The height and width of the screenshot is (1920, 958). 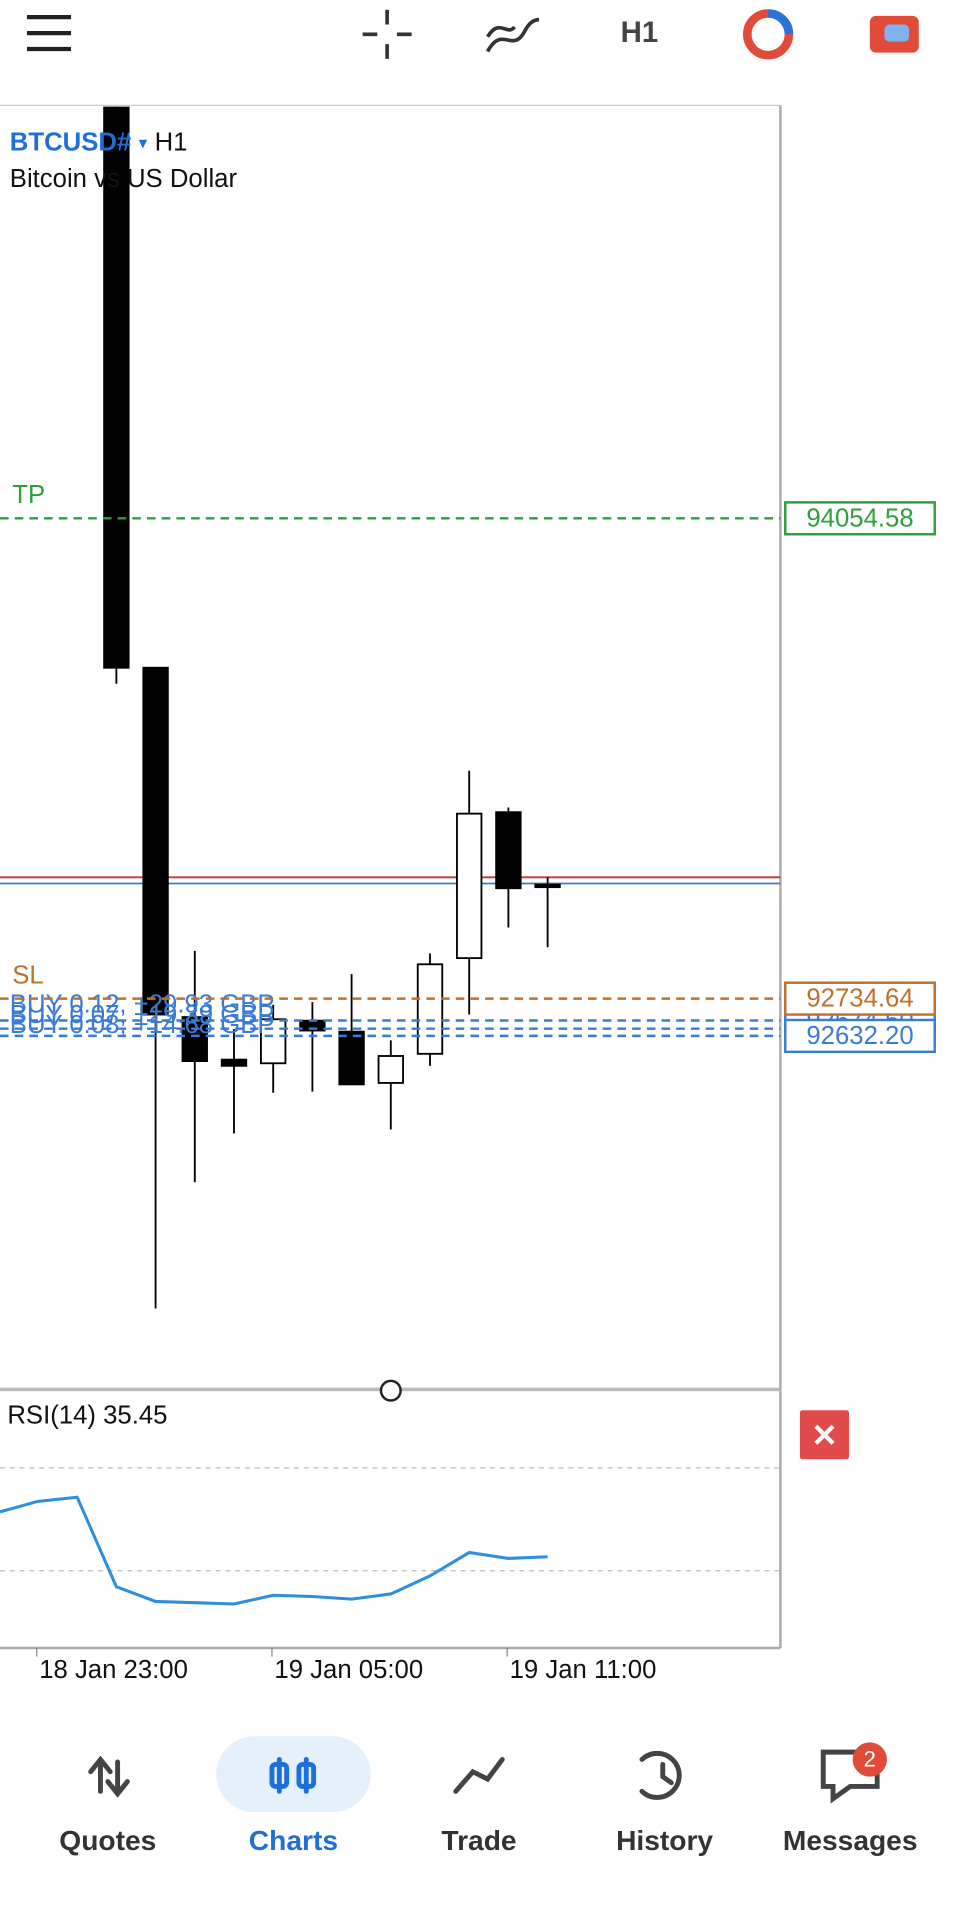 I want to click on nav-item: Messages, so click(x=850, y=1802).